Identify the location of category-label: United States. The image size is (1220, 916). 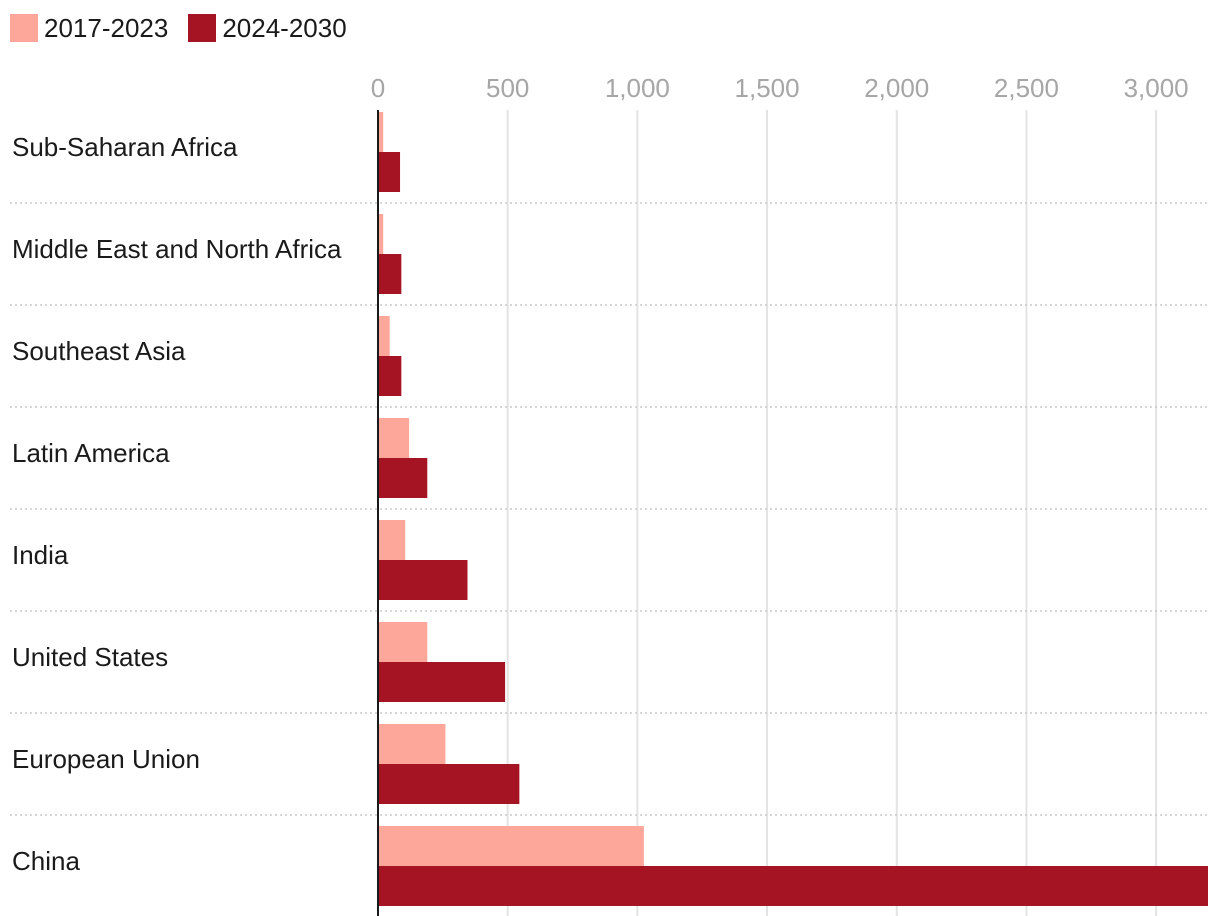
(90, 657).